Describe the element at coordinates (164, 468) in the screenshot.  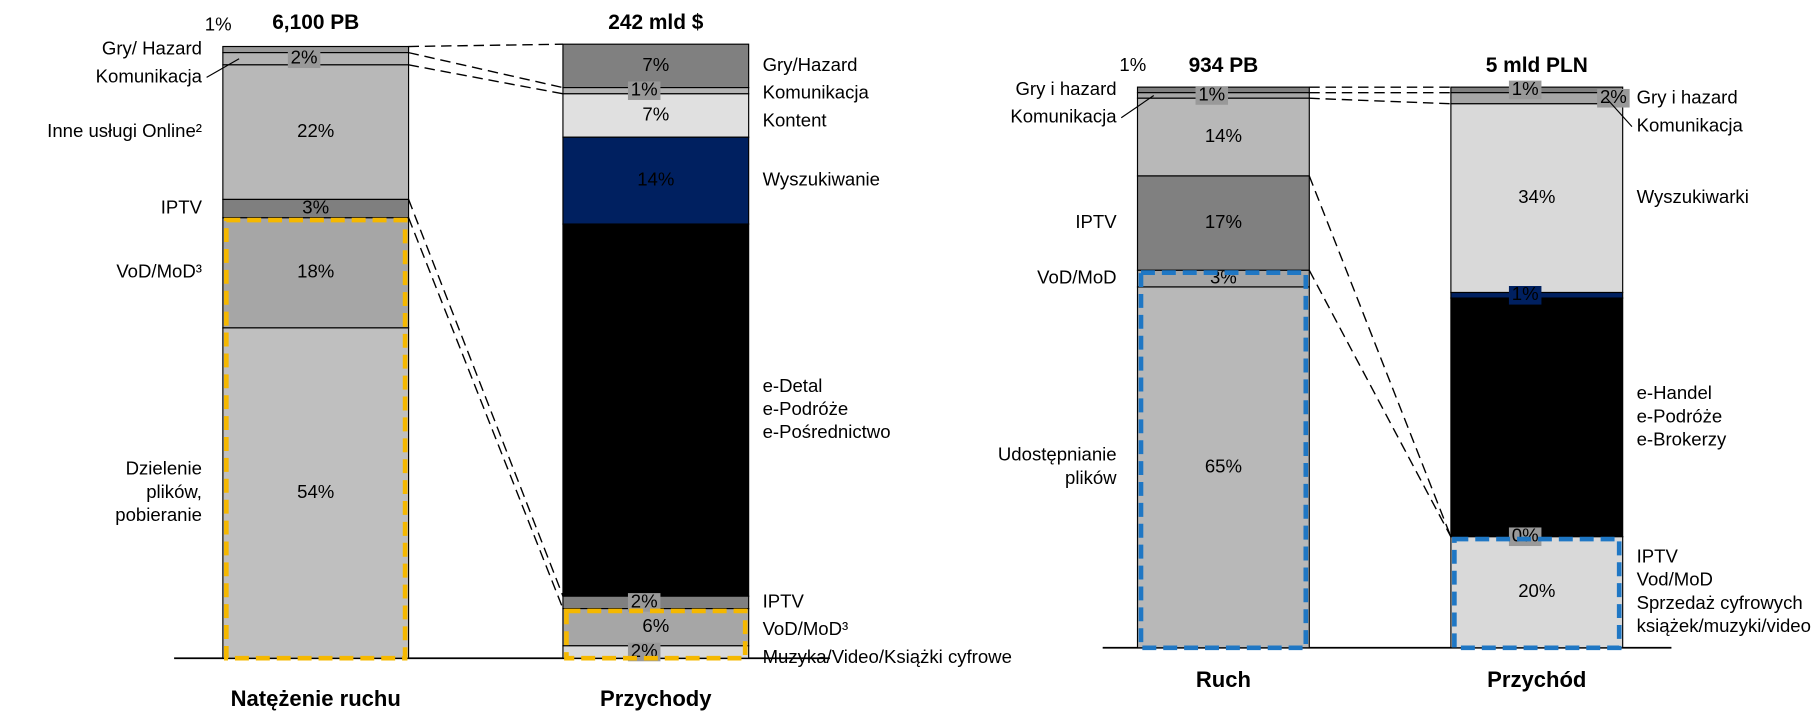
I see `segment-label: Dzielenie` at that location.